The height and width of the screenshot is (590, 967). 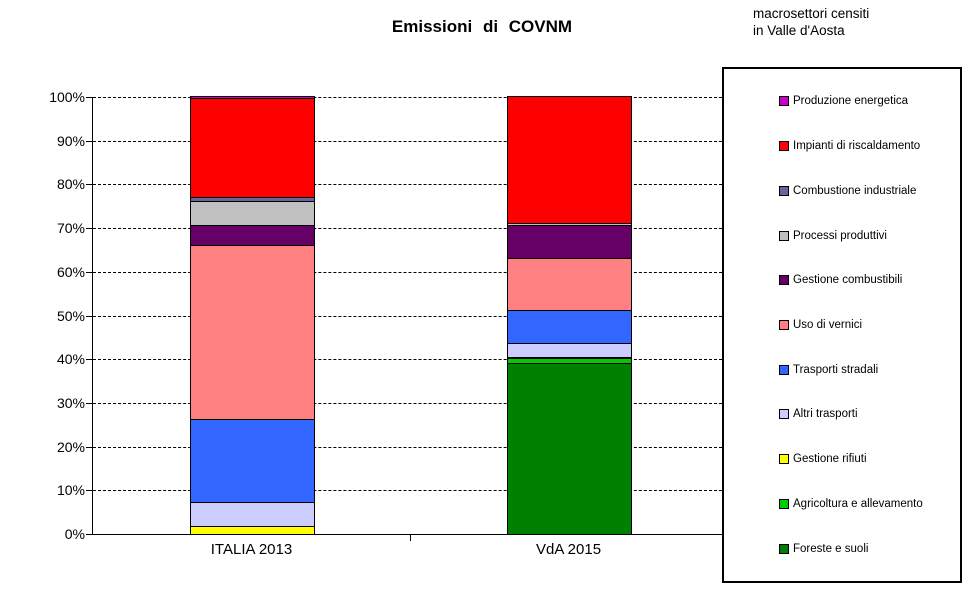 What do you see at coordinates (252, 199) in the screenshot?
I see `bar-segment-combustione-industriale` at bounding box center [252, 199].